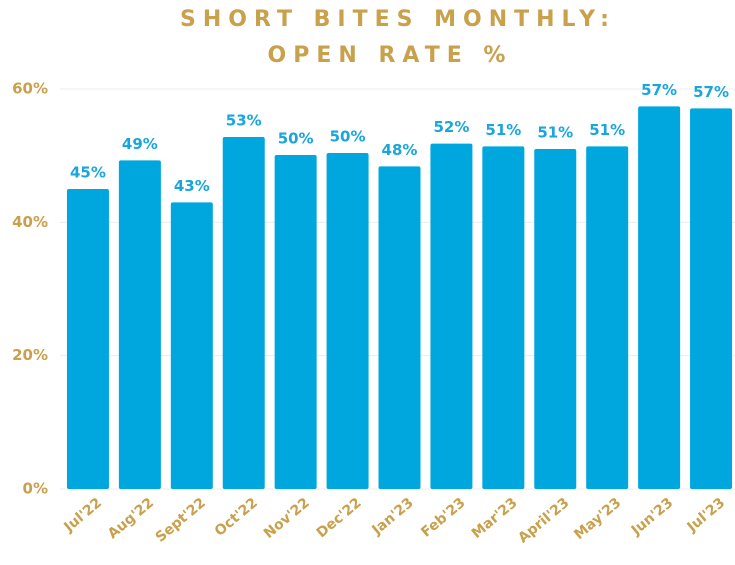 The image size is (735, 565). What do you see at coordinates (543, 521) in the screenshot?
I see `x-tick-label: April'23` at bounding box center [543, 521].